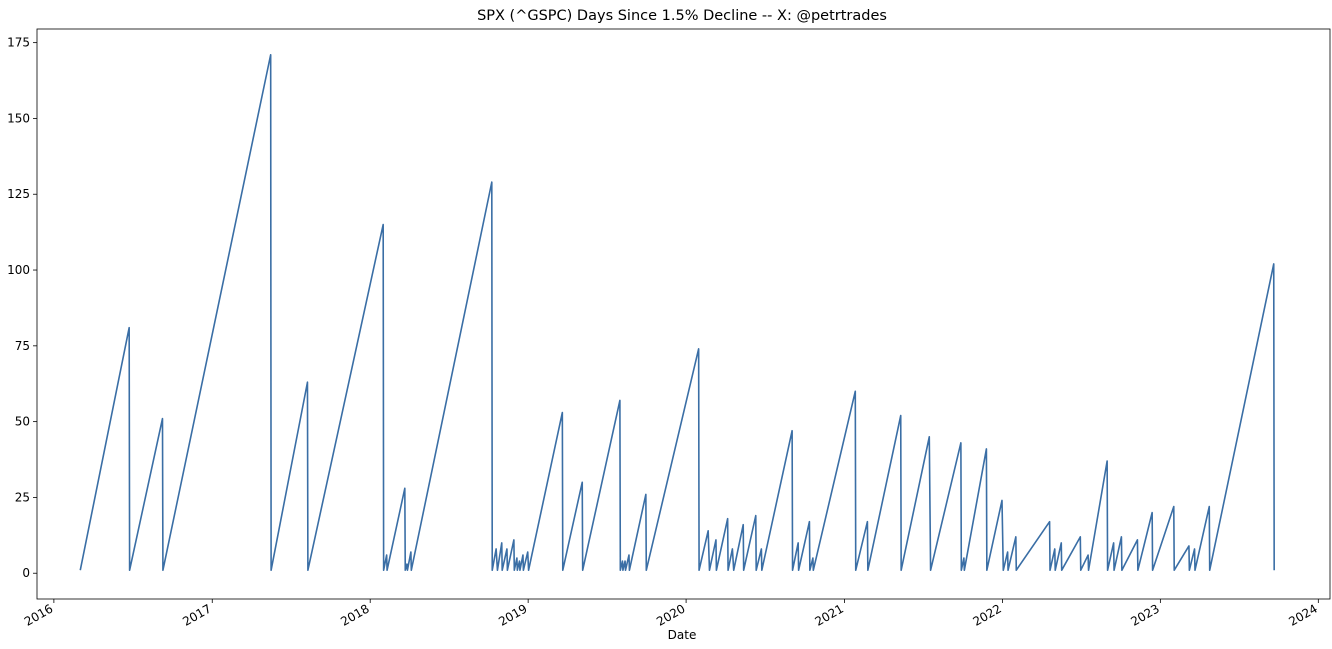  I want to click on x-tick-label: 2022, so click(986, 614).